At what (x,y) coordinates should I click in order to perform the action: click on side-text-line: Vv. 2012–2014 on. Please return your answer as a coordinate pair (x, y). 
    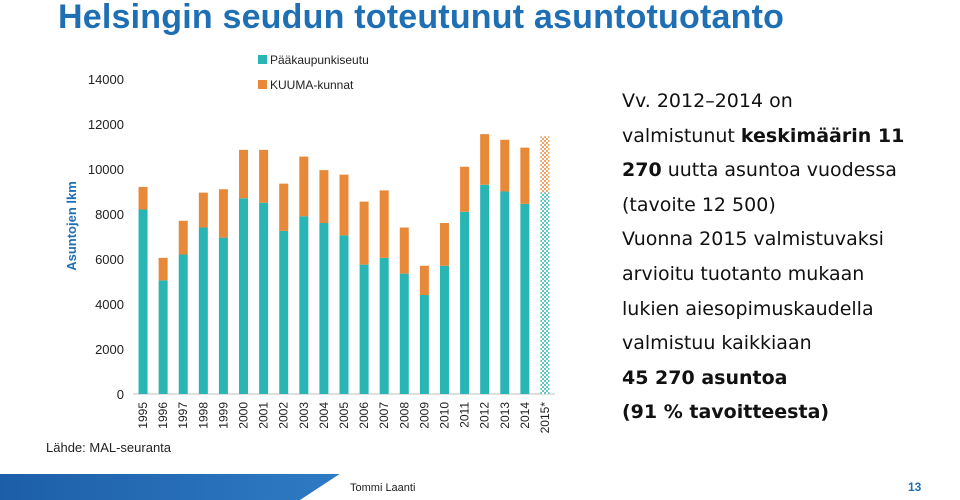
    Looking at the image, I should click on (787, 101).